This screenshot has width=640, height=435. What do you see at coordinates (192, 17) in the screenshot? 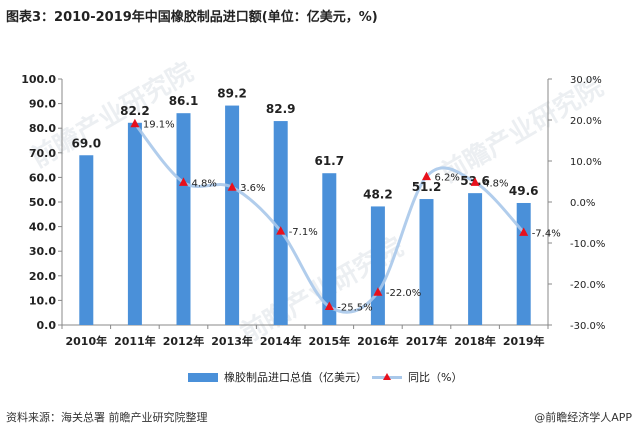
I see `chart-title: 图表3：2010-2019年中国橡胶制品进口额(单位：亿美元，%)` at bounding box center [192, 17].